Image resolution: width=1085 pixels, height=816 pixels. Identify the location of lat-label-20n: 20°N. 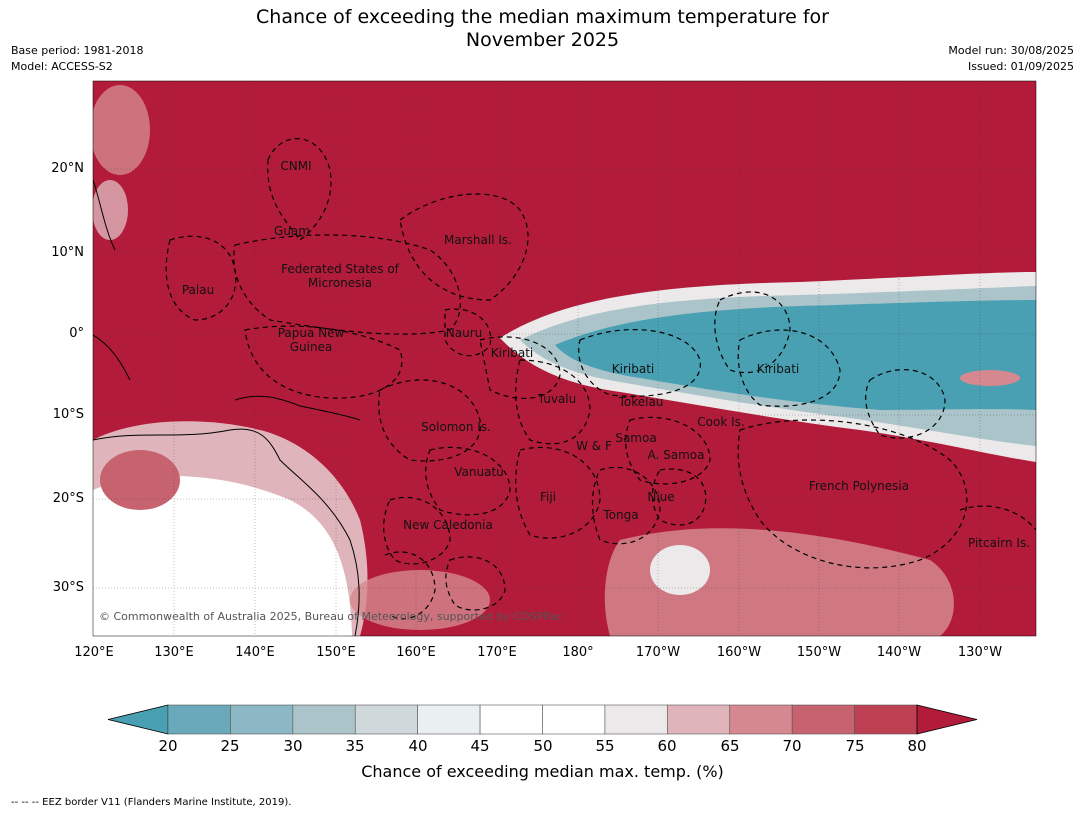
(67, 168).